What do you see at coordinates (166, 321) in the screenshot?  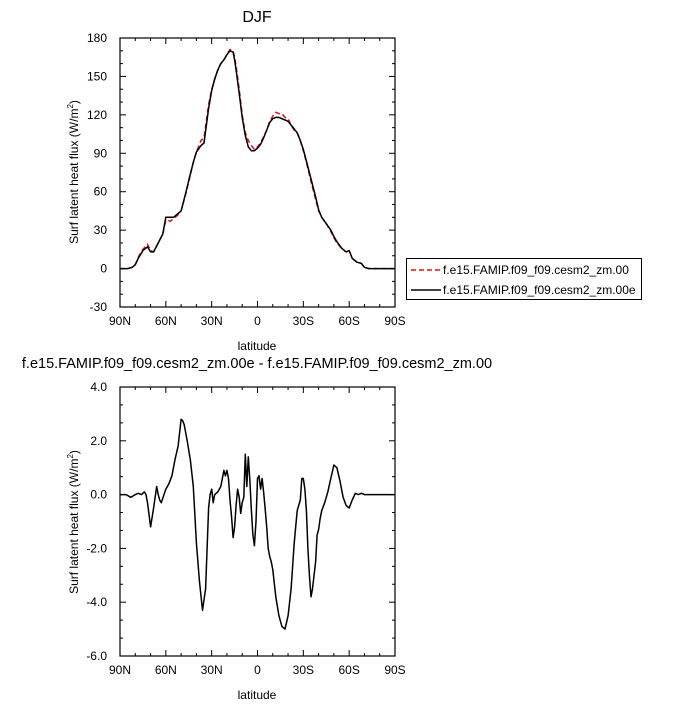 I see `top-xtick-label: 60N` at bounding box center [166, 321].